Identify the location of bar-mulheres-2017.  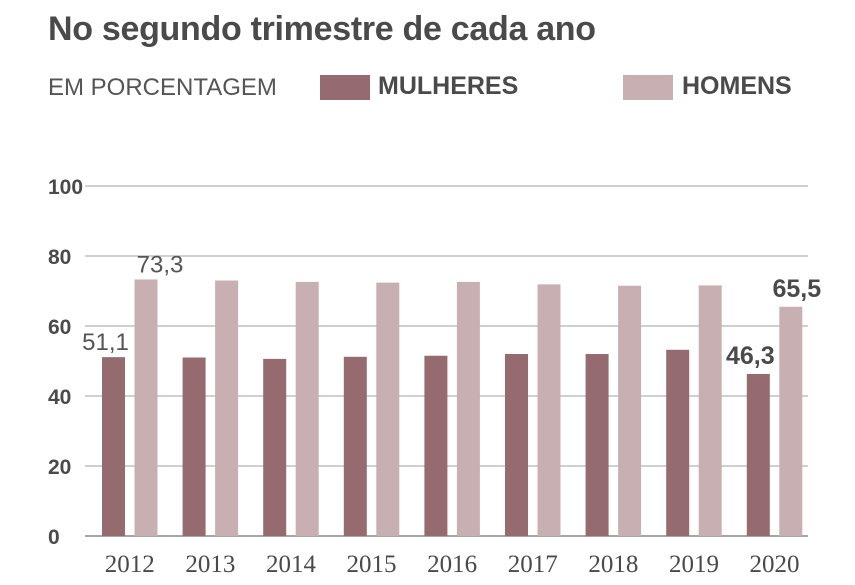
(516, 445).